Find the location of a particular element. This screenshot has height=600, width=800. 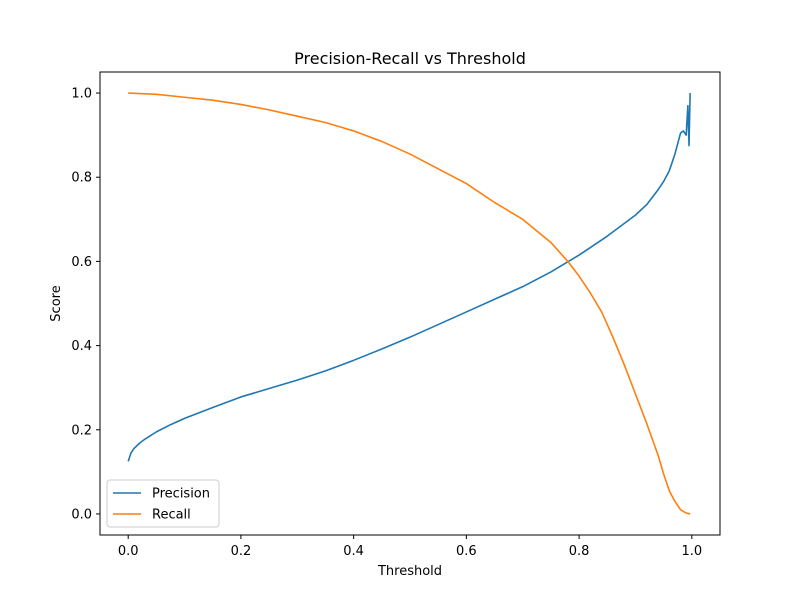

x-tick-label: 0.2 is located at coordinates (241, 551).